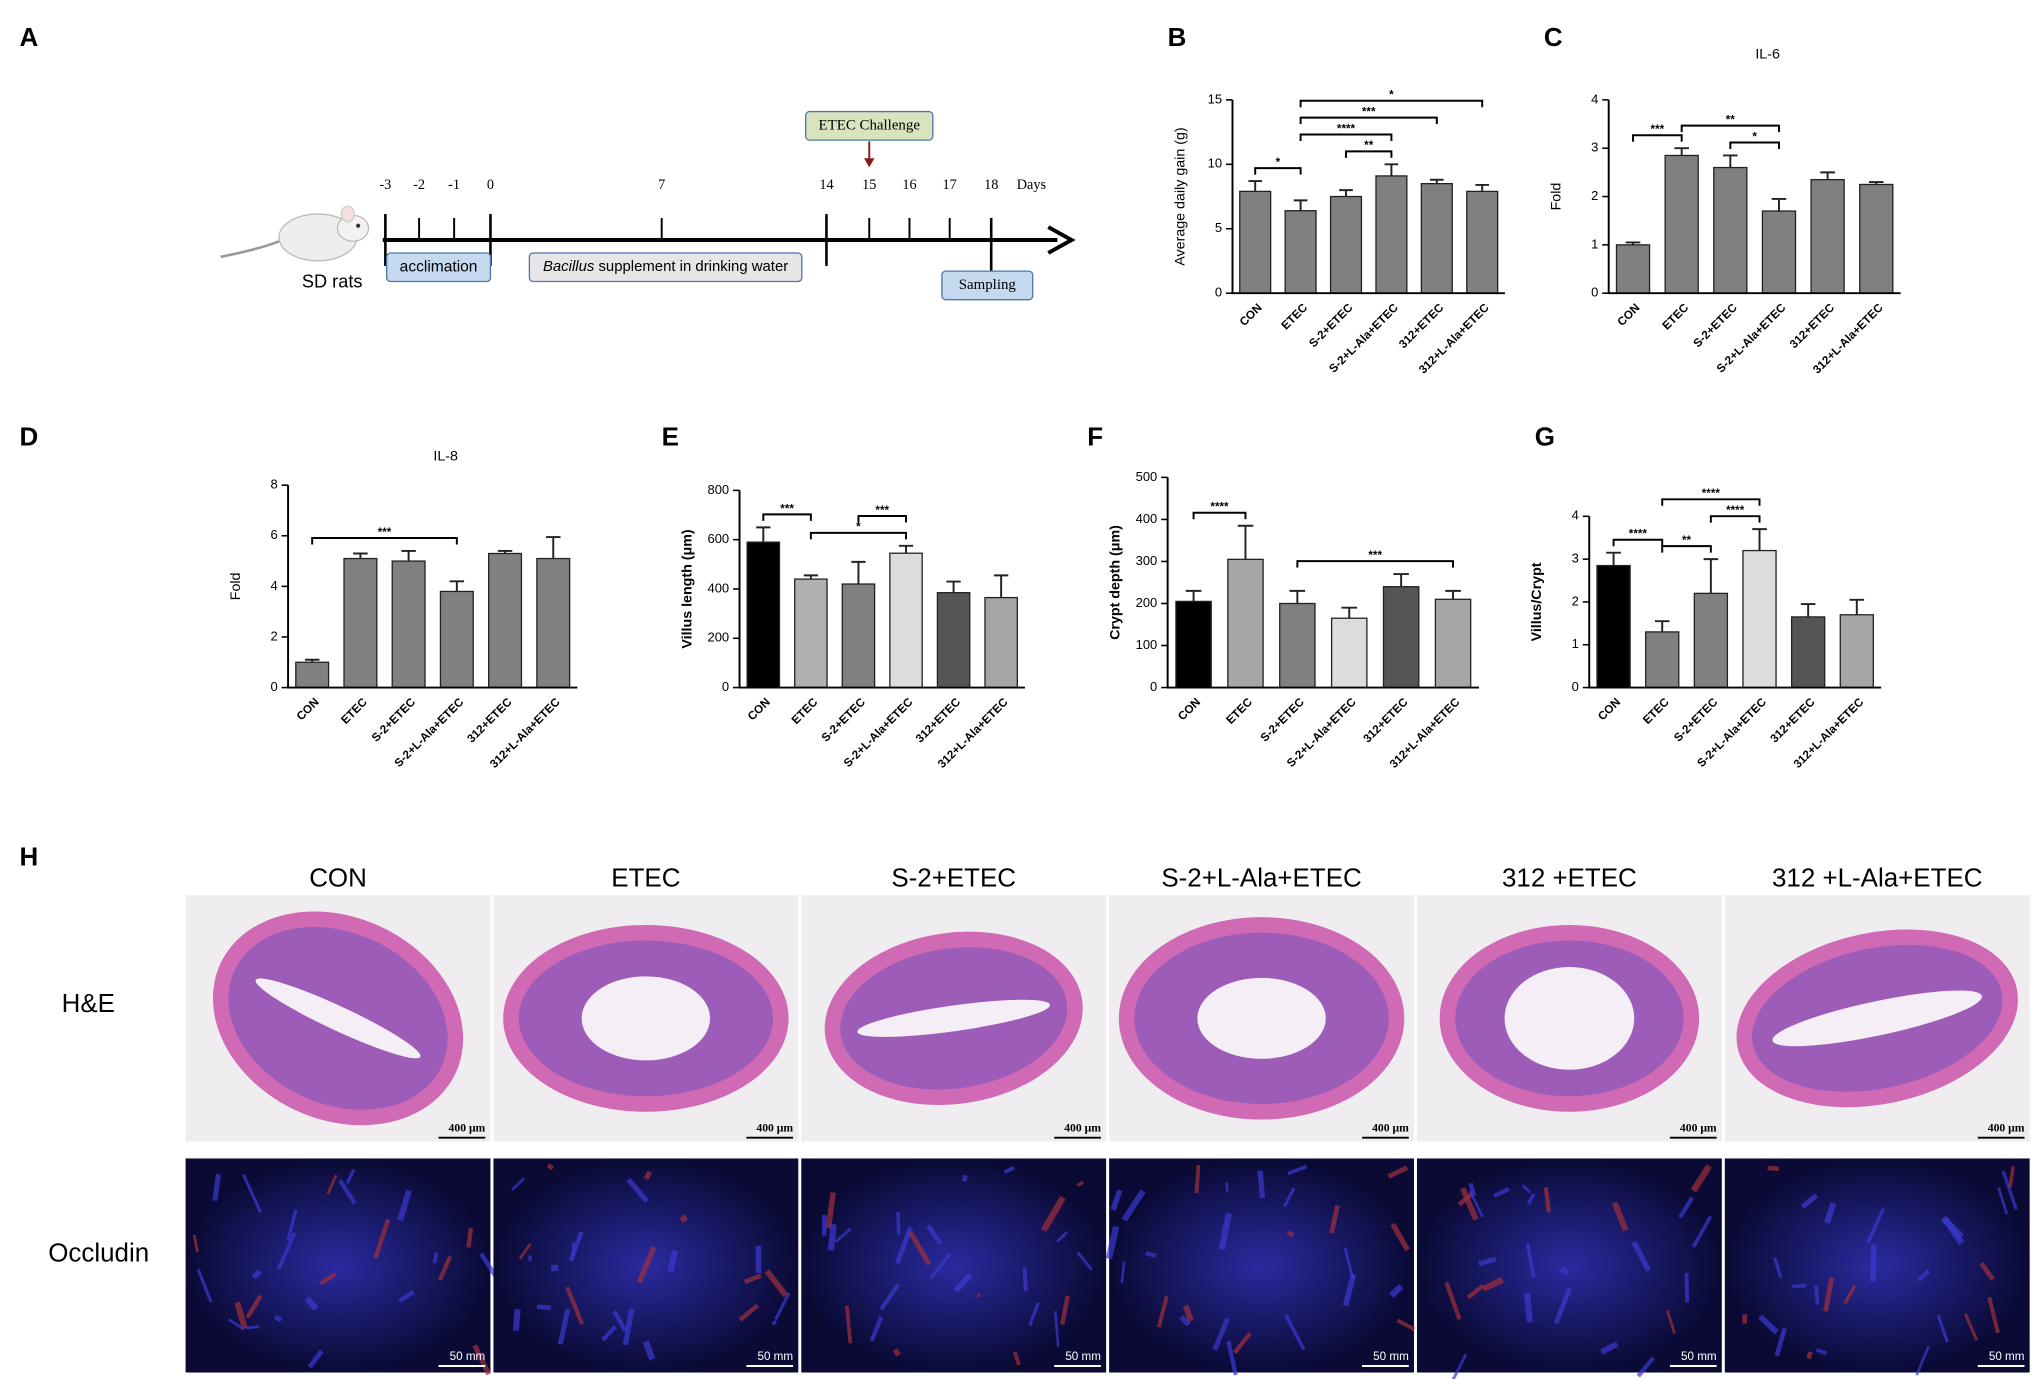 The height and width of the screenshot is (1379, 2033). Describe the element at coordinates (454, 185) in the screenshot. I see `day-label: -1` at that location.